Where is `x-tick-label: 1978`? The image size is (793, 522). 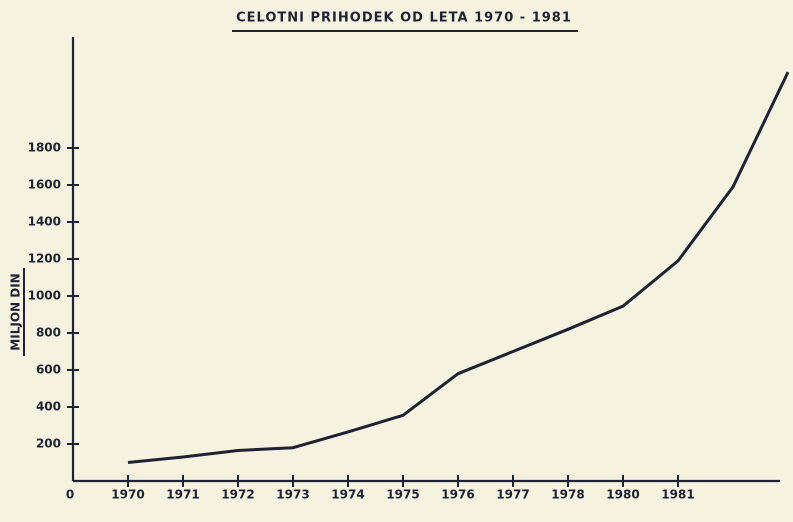 x-tick-label: 1978 is located at coordinates (567, 495).